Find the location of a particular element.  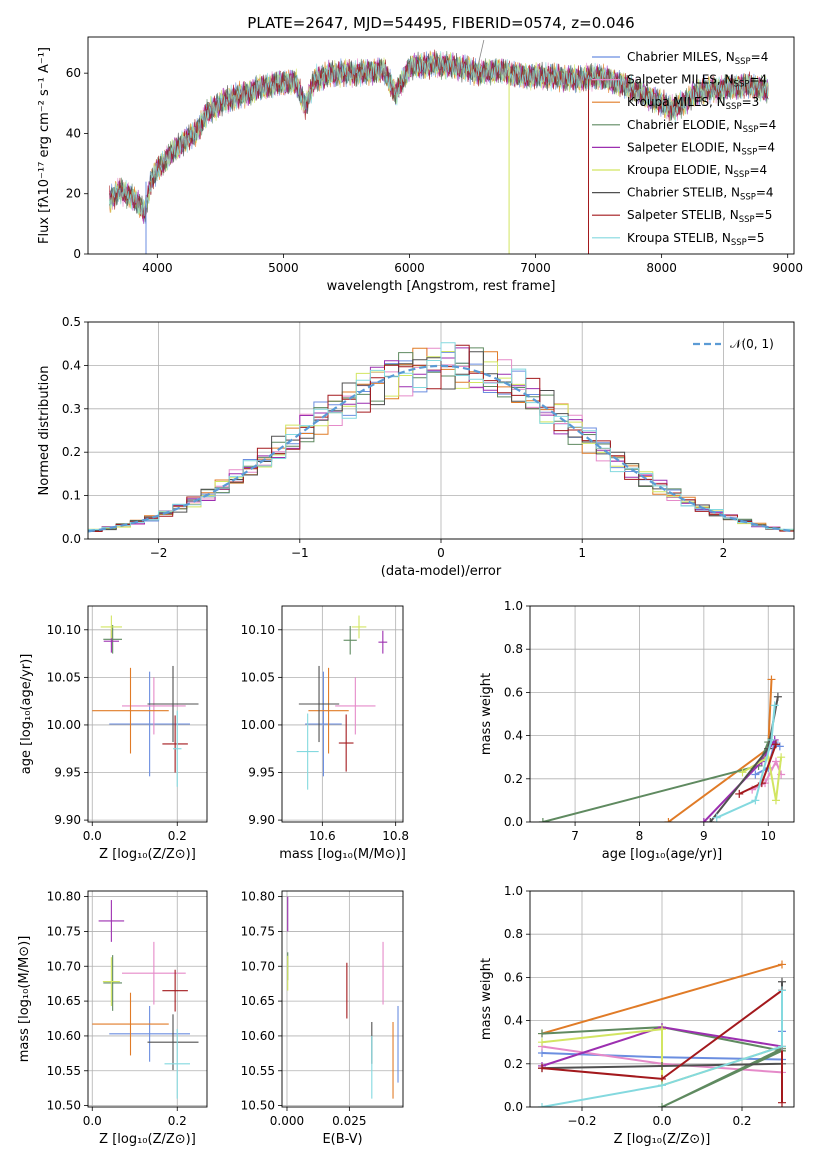

y-tick-label: 20 is located at coordinates (73, 194).